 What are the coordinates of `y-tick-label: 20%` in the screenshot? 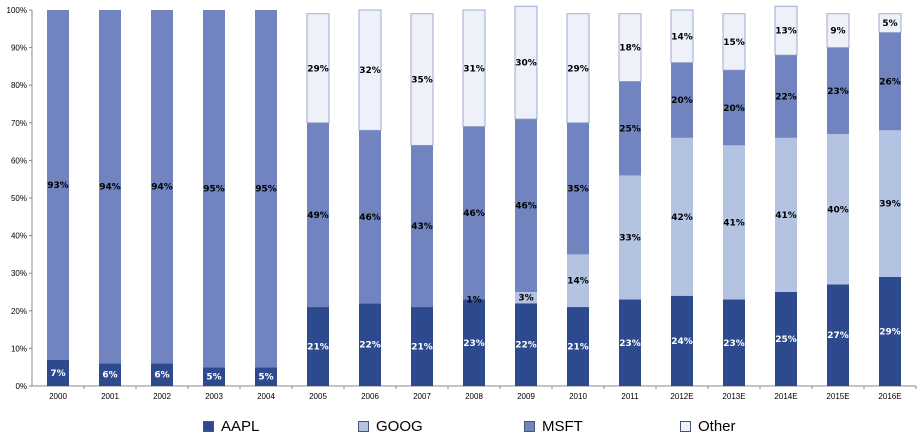 It's located at (19, 311).